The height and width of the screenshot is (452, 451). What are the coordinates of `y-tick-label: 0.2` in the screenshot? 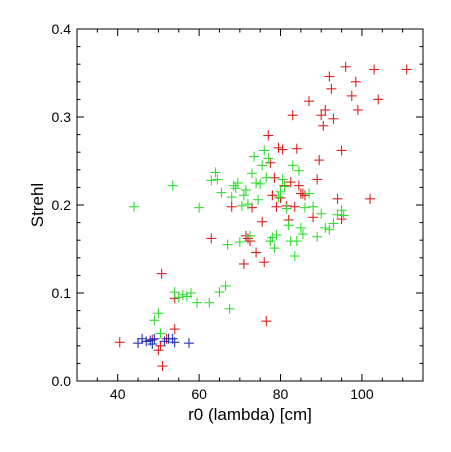 It's located at (62, 205).